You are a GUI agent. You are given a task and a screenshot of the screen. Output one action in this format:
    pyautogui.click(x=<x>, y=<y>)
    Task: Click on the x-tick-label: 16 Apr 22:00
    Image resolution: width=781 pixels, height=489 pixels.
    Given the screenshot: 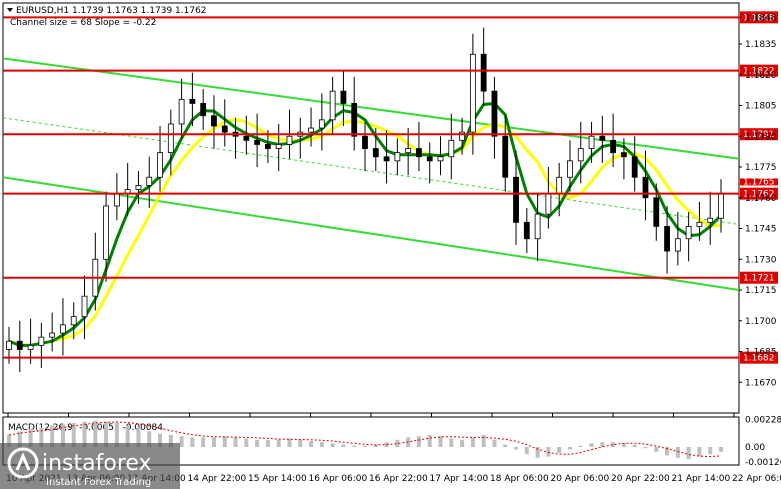 What is the action you would take?
    pyautogui.click(x=398, y=479)
    